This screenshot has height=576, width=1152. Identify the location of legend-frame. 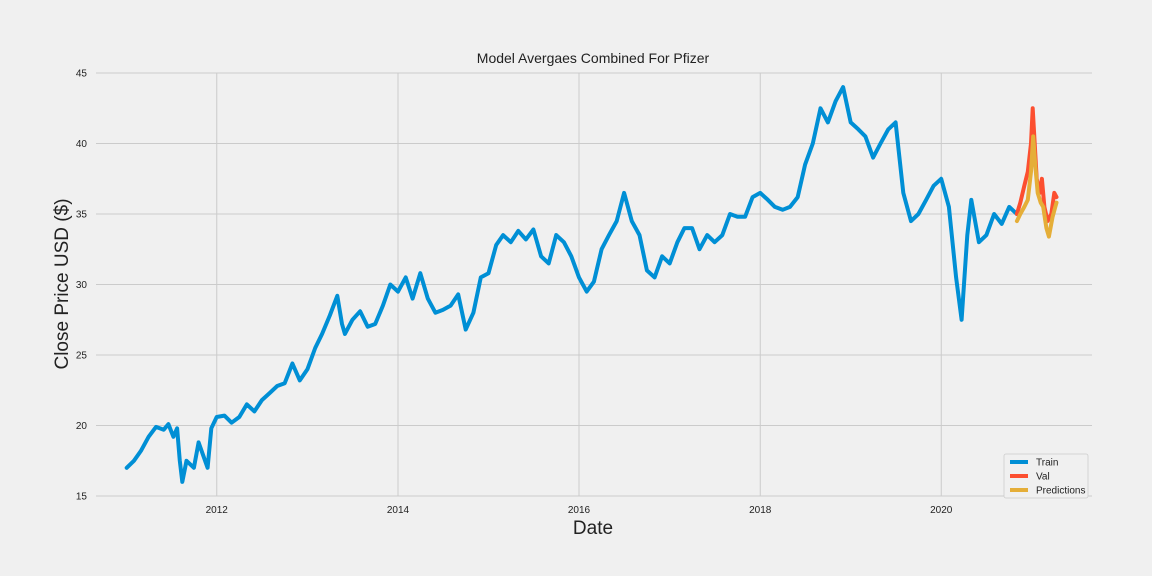
(1046, 476).